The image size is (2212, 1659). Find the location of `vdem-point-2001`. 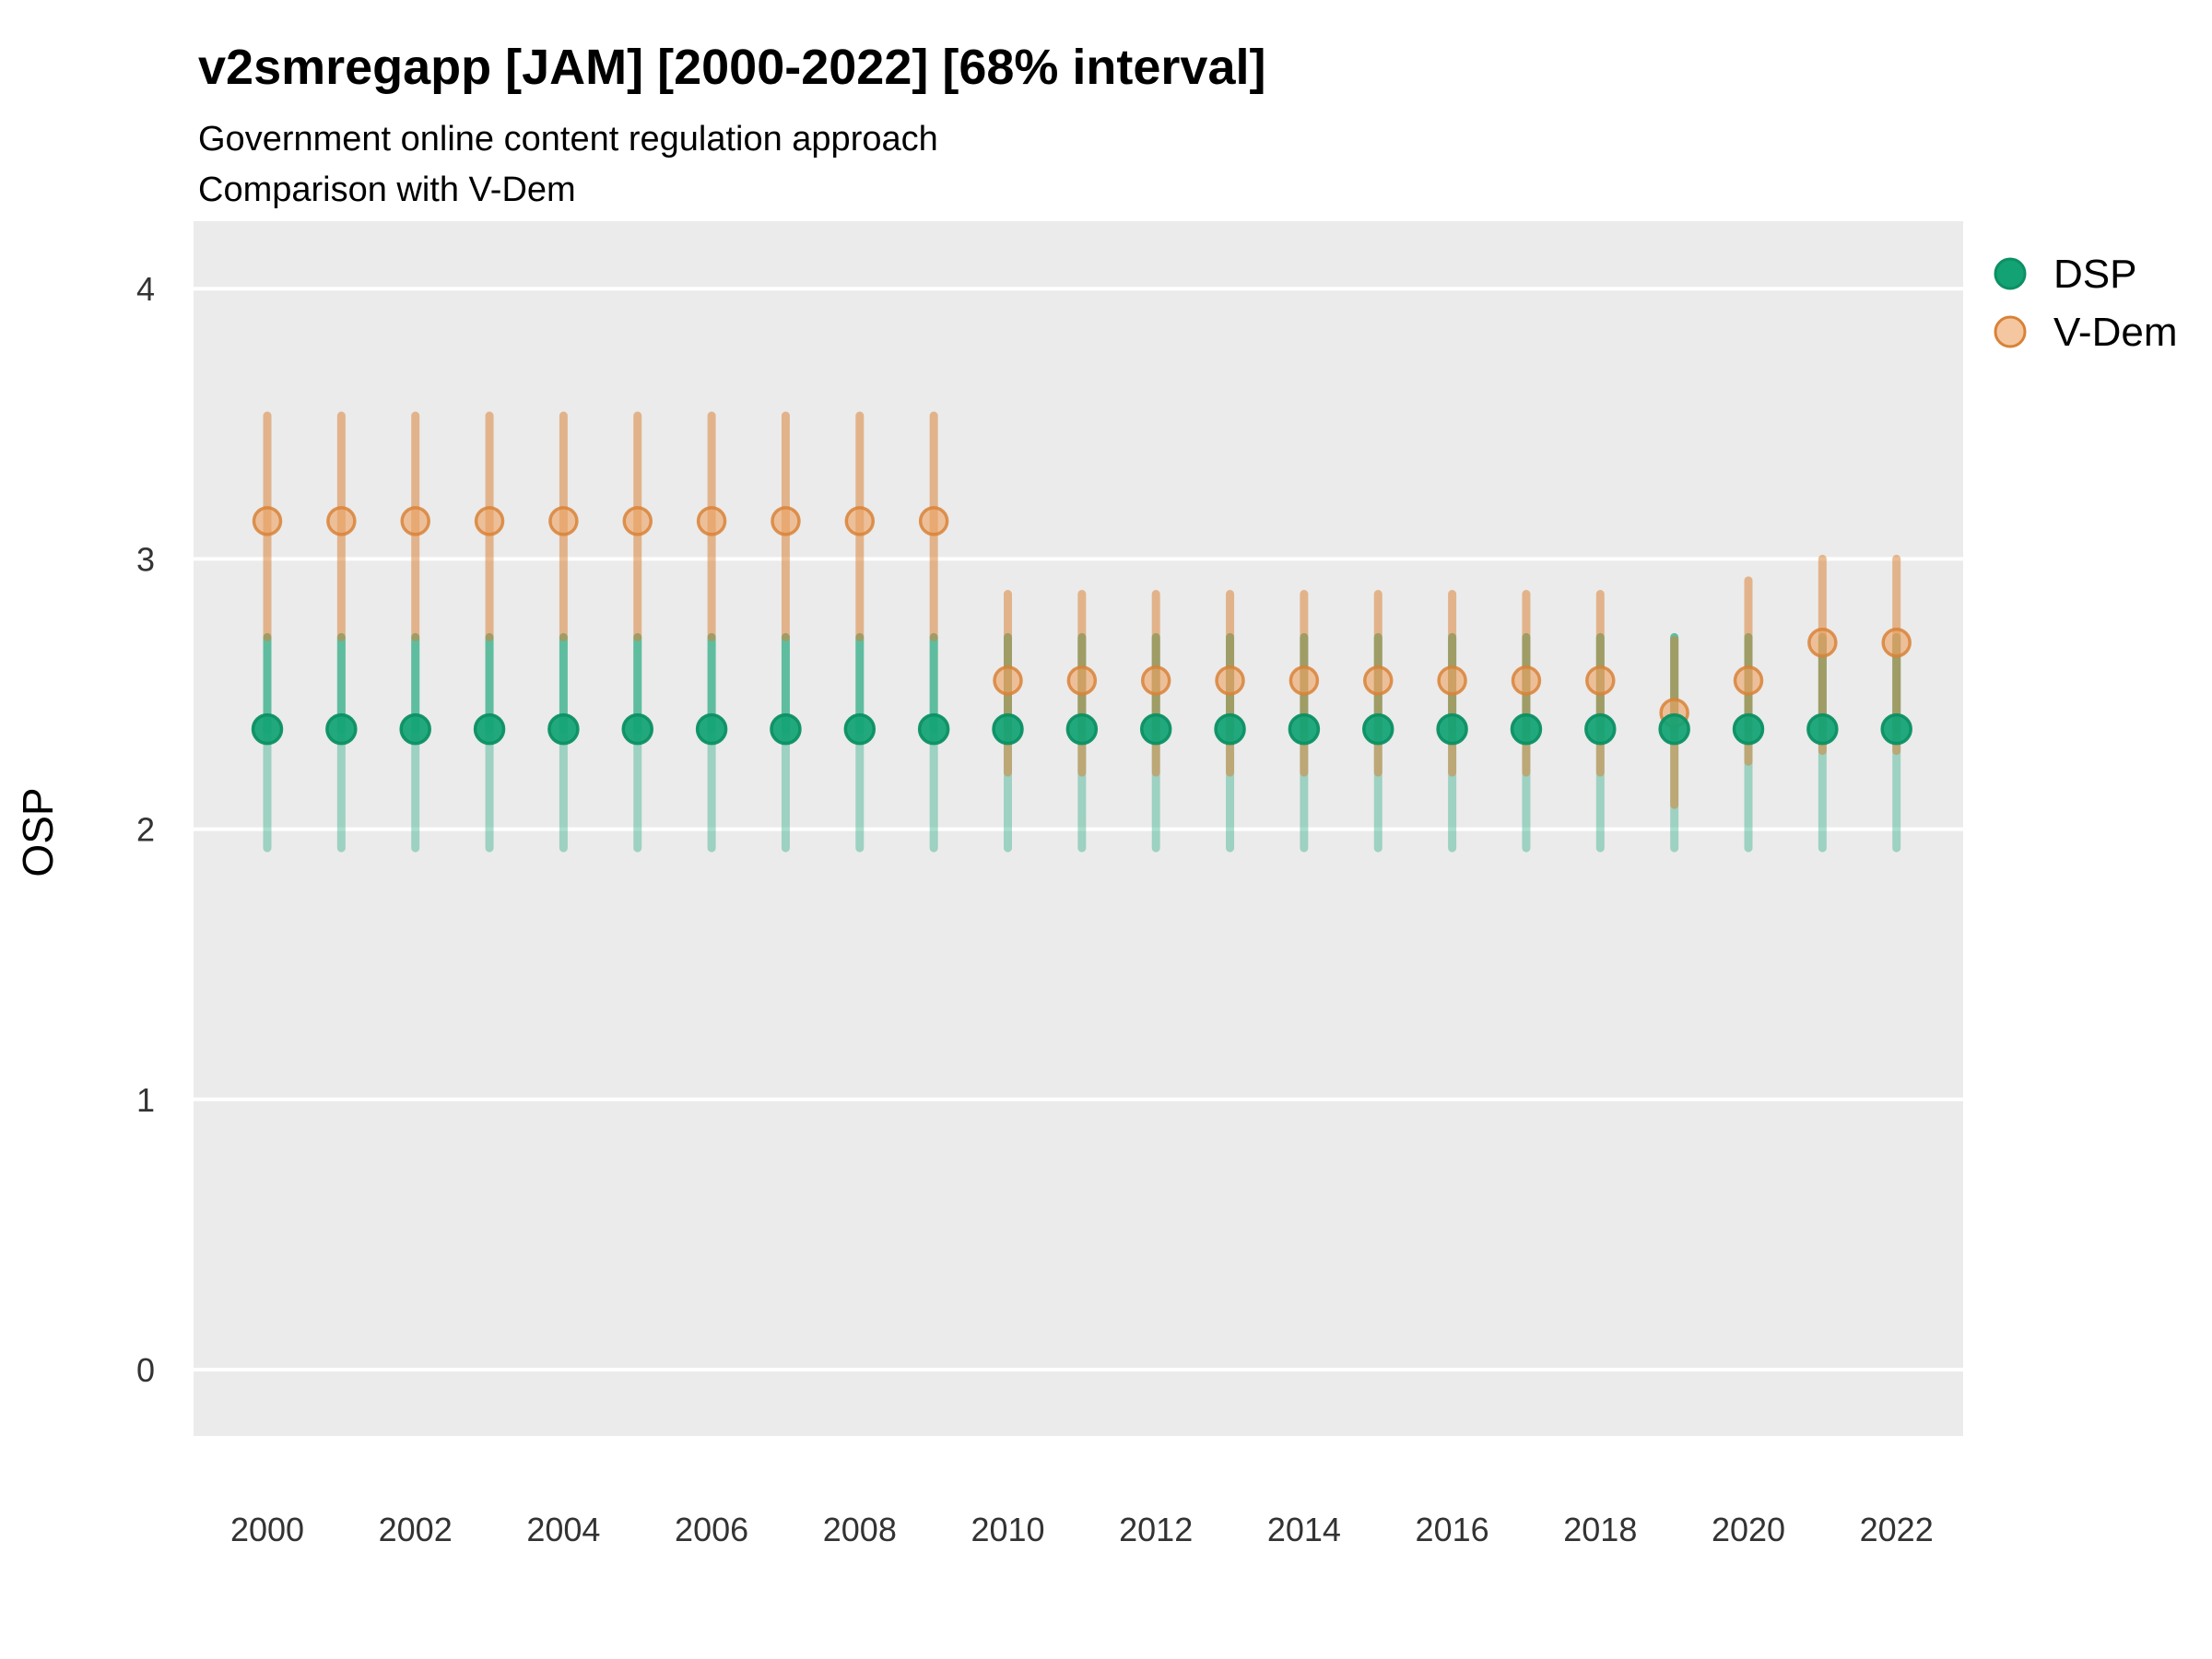

vdem-point-2001 is located at coordinates (341, 521).